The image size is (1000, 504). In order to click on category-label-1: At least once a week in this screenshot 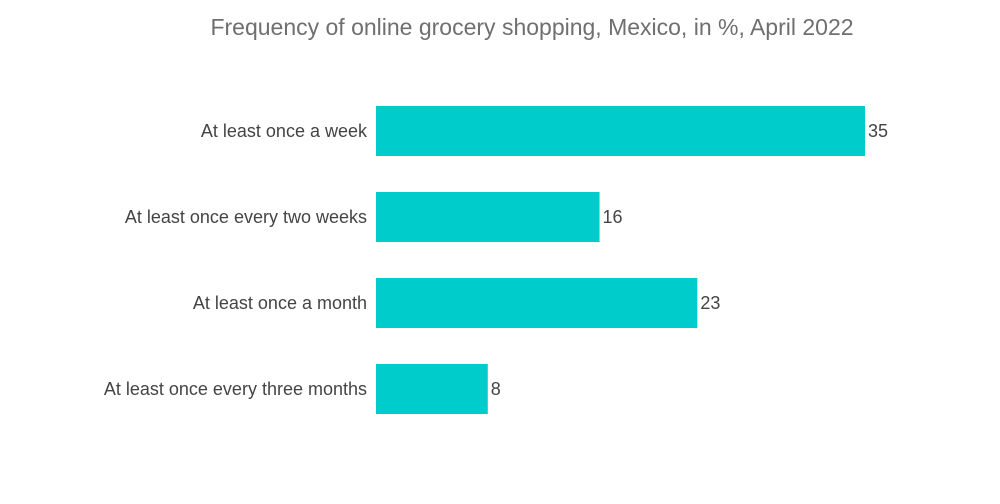, I will do `click(284, 131)`.